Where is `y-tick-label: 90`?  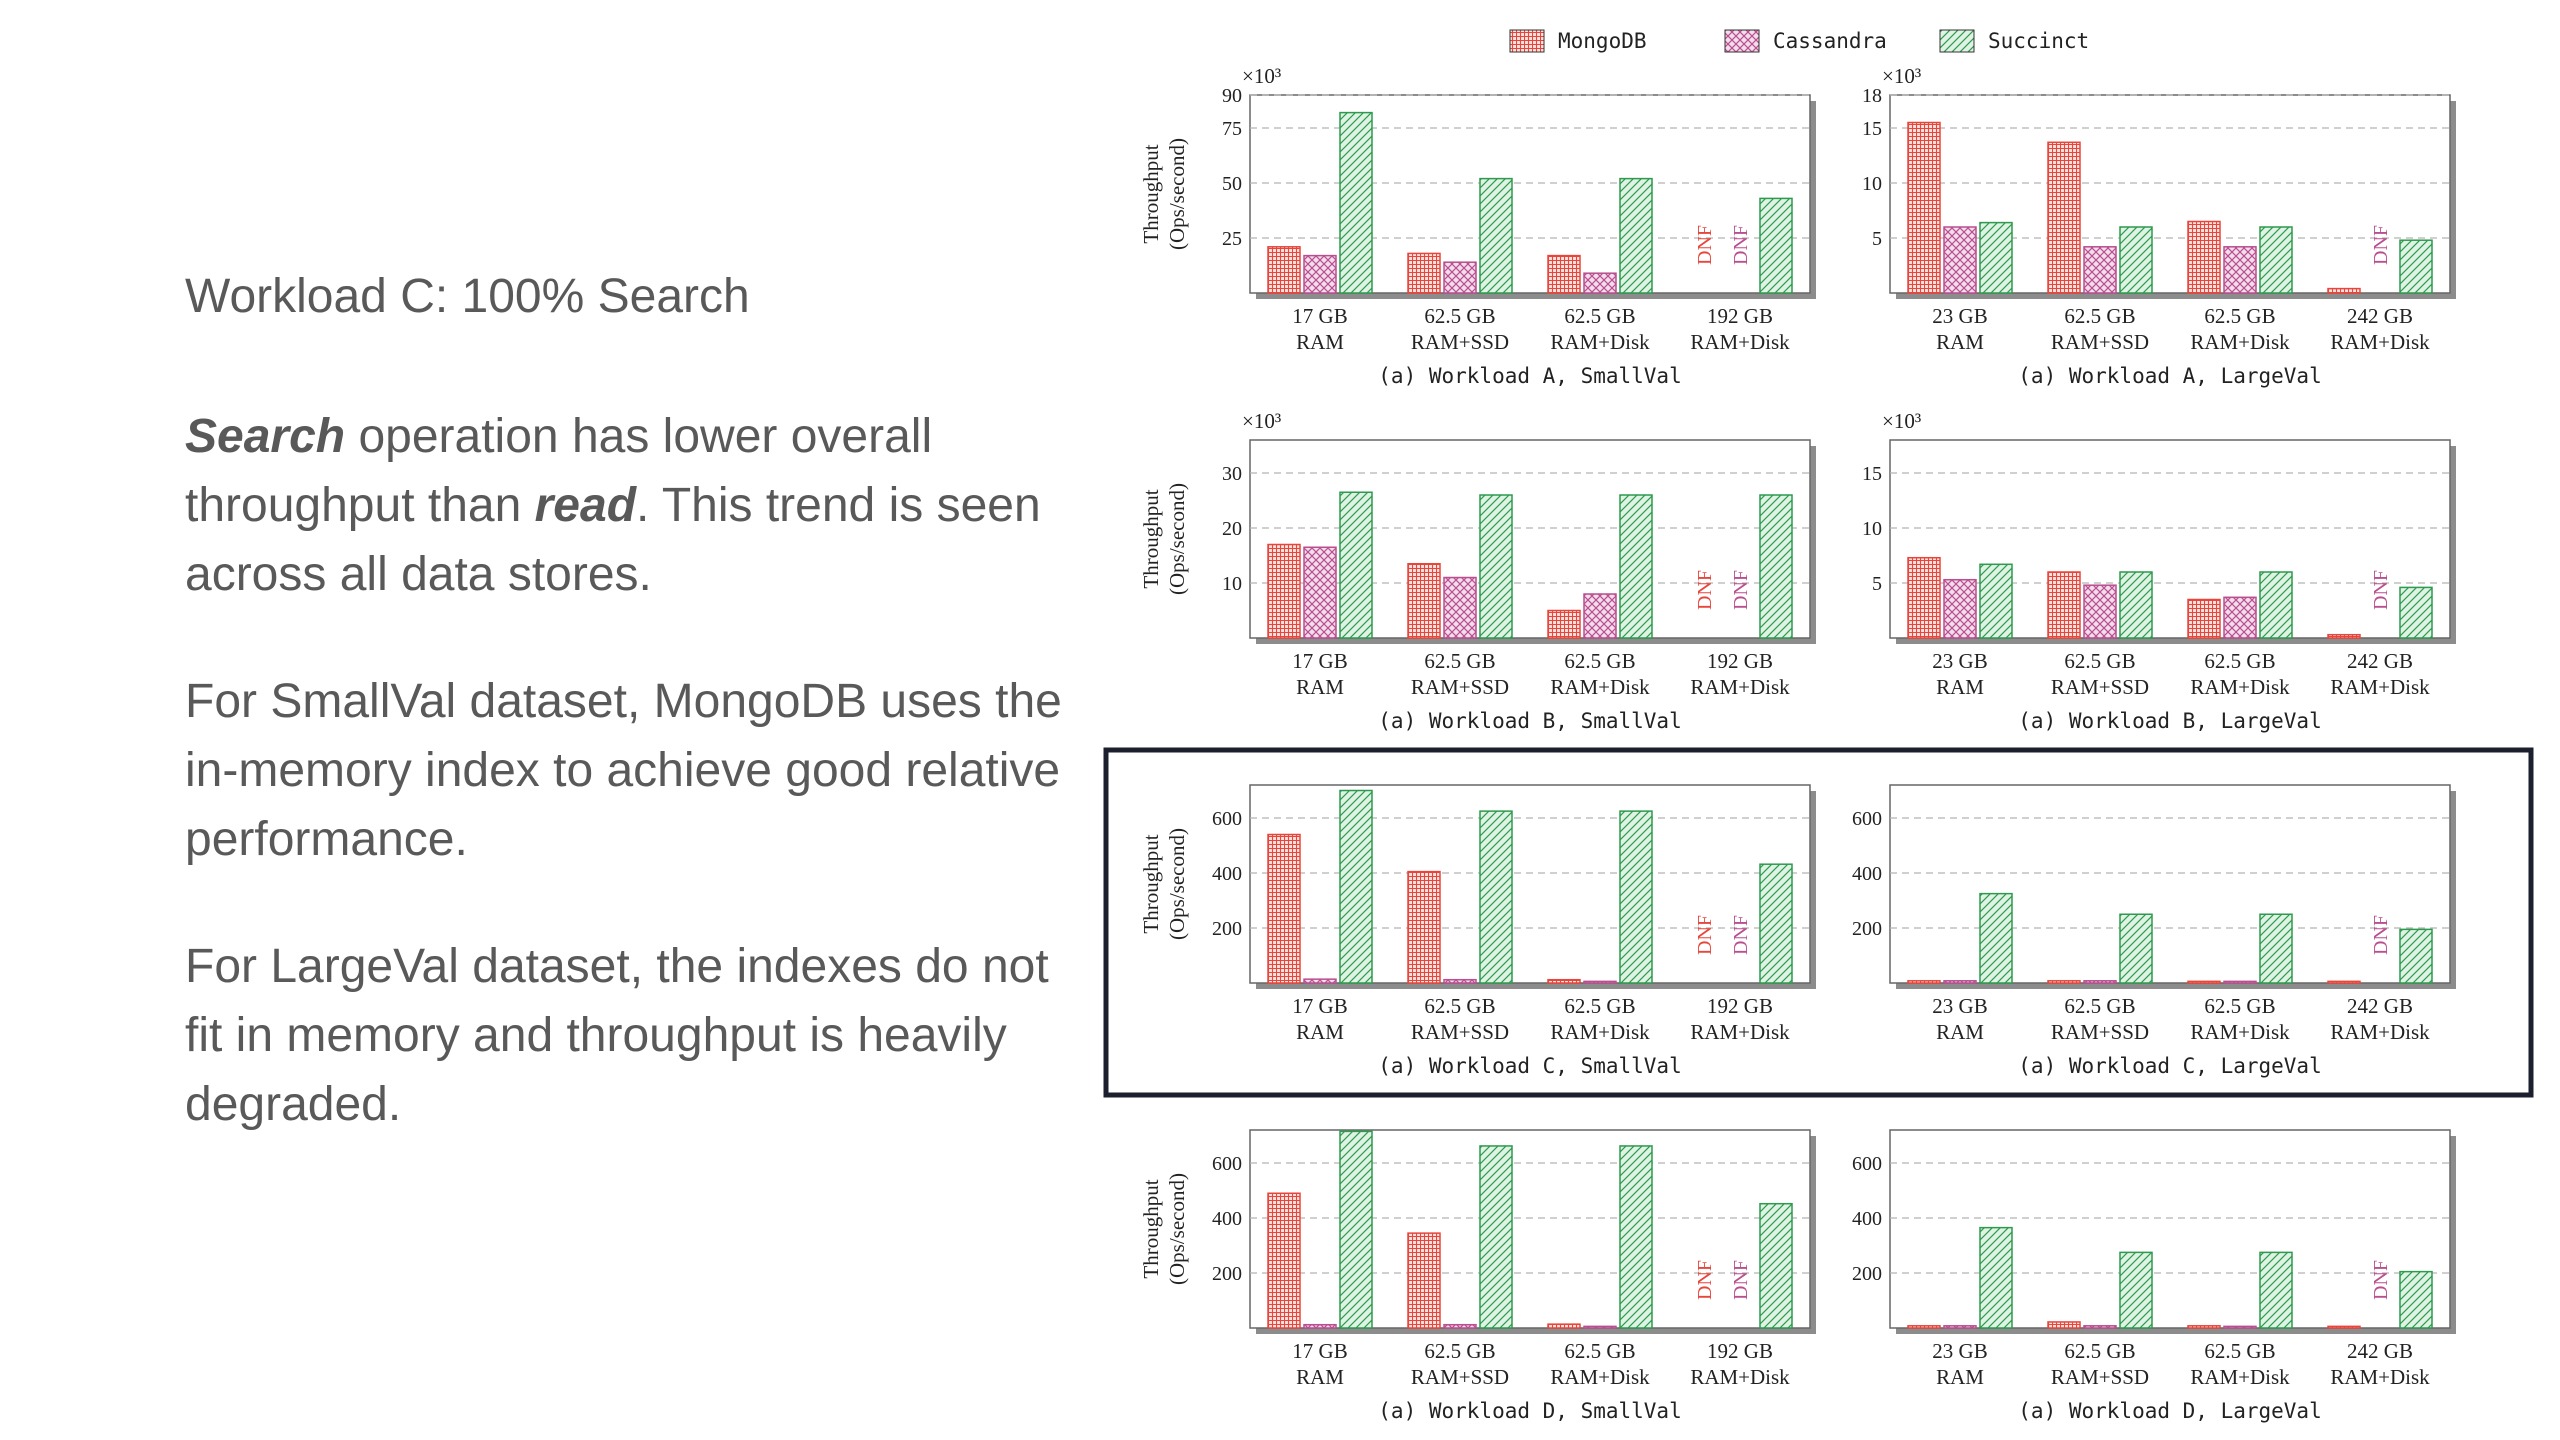 y-tick-label: 90 is located at coordinates (1232, 96).